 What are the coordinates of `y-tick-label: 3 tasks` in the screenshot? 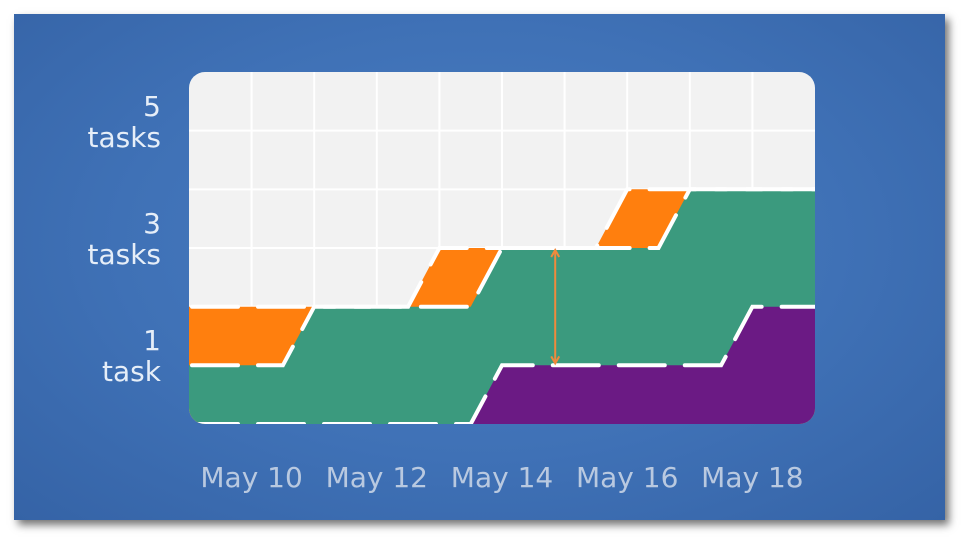 It's located at (86, 239).